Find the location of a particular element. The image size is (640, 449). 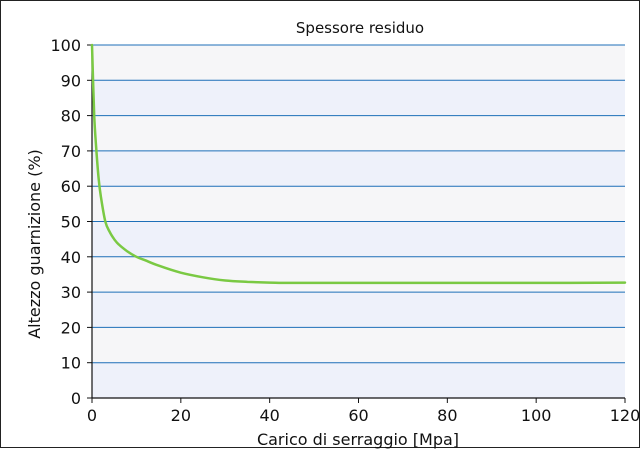

y-tick-label: 100 is located at coordinates (65, 45).